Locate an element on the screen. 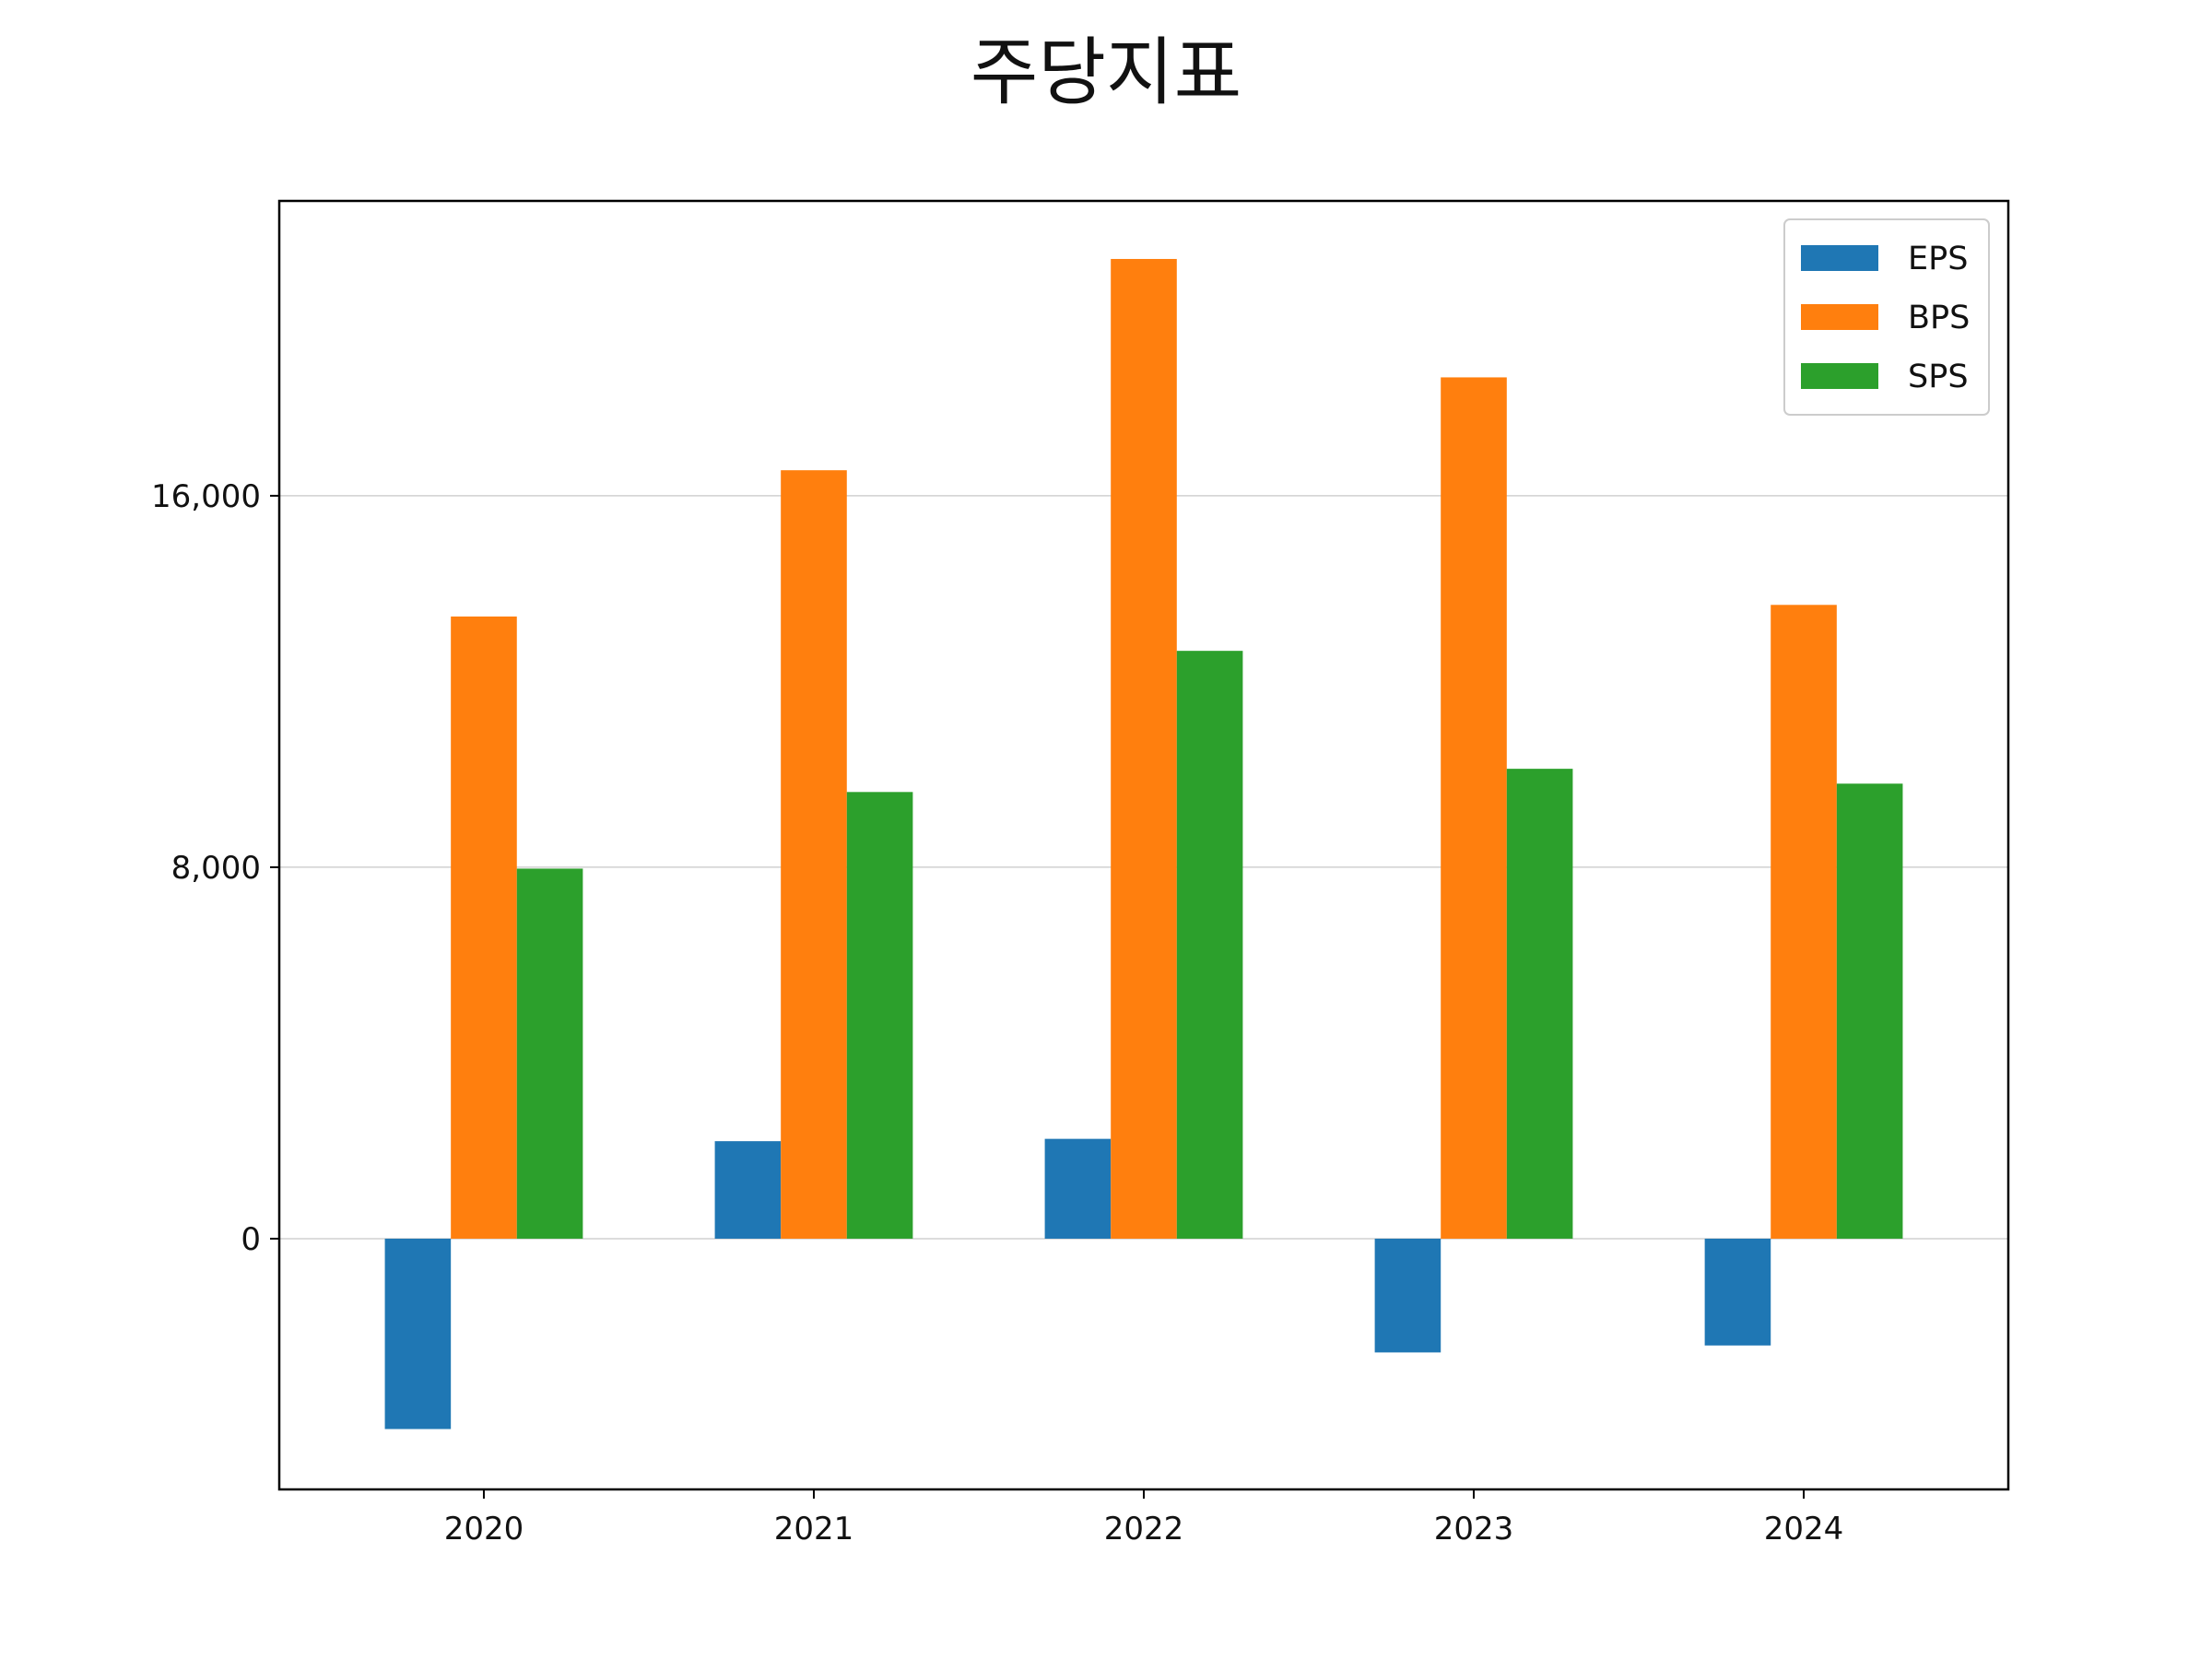 This screenshot has width=2212, height=1659. x-tick-label: 2020 is located at coordinates (484, 1529).